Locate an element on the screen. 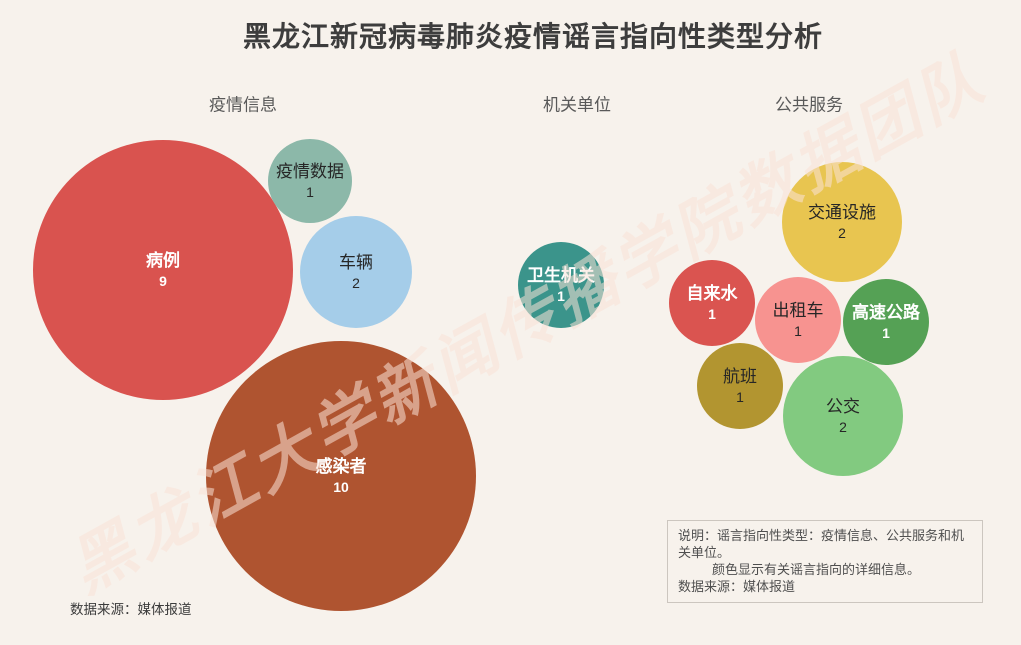  bubble-label: 公交 is located at coordinates (843, 407).